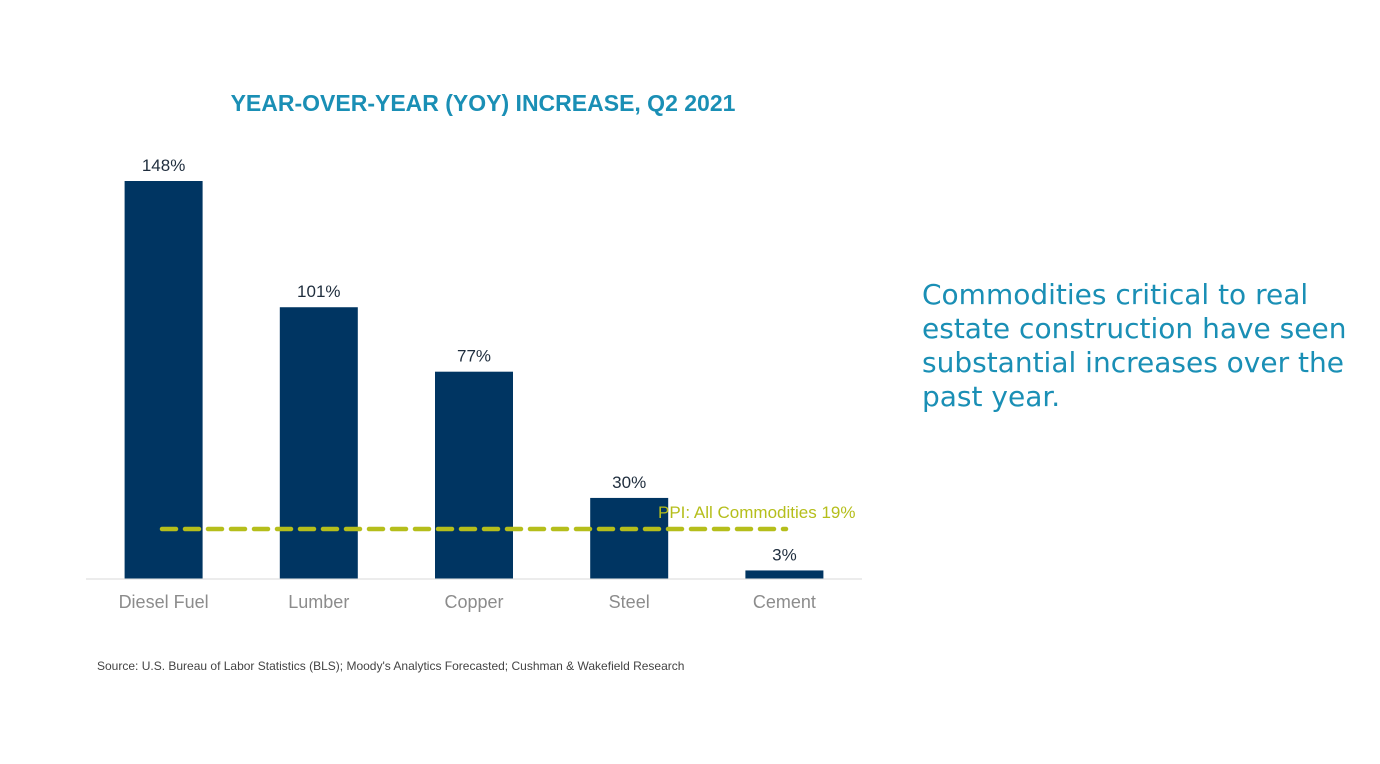 The image size is (1380, 764). Describe the element at coordinates (163, 380) in the screenshot. I see `bar-diesel-fuel` at that location.